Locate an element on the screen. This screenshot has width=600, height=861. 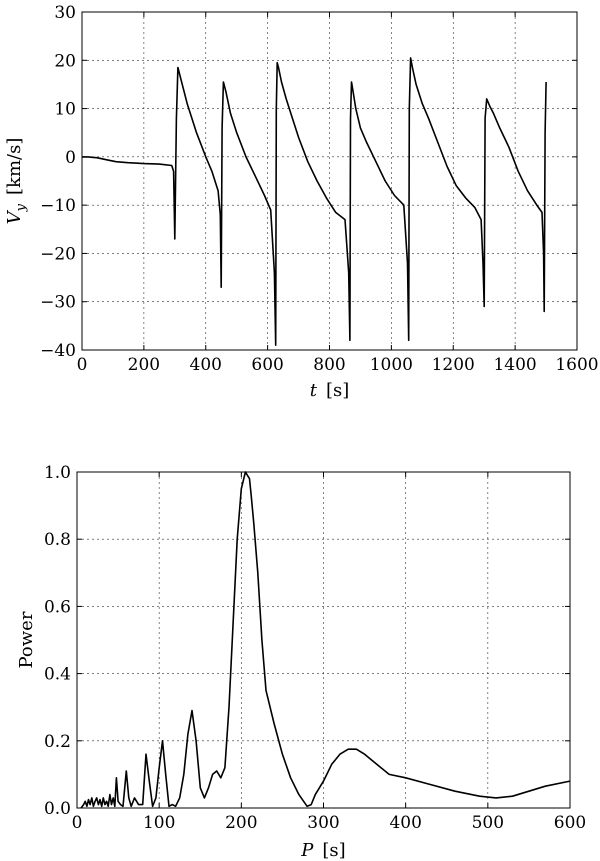
y-tick-label: 0.4 is located at coordinates (57, 675).